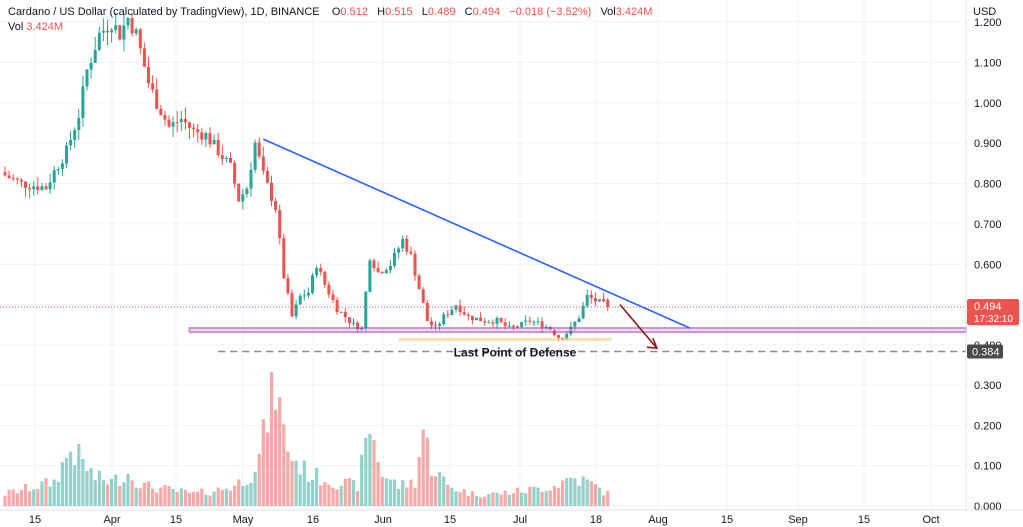 Image resolution: width=1023 pixels, height=527 pixels. What do you see at coordinates (993, 319) in the screenshot?
I see `bar-countdown: 17:32:10` at bounding box center [993, 319].